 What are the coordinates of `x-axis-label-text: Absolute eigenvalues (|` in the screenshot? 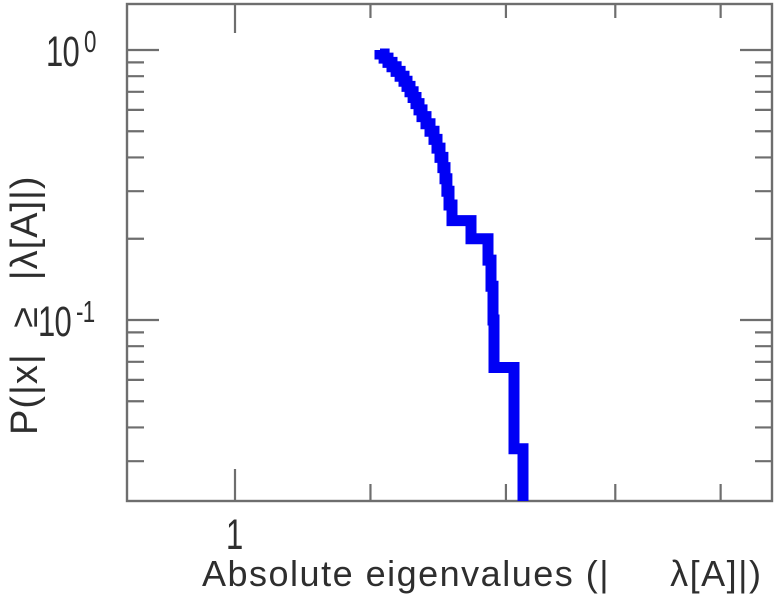 It's located at (406, 573).